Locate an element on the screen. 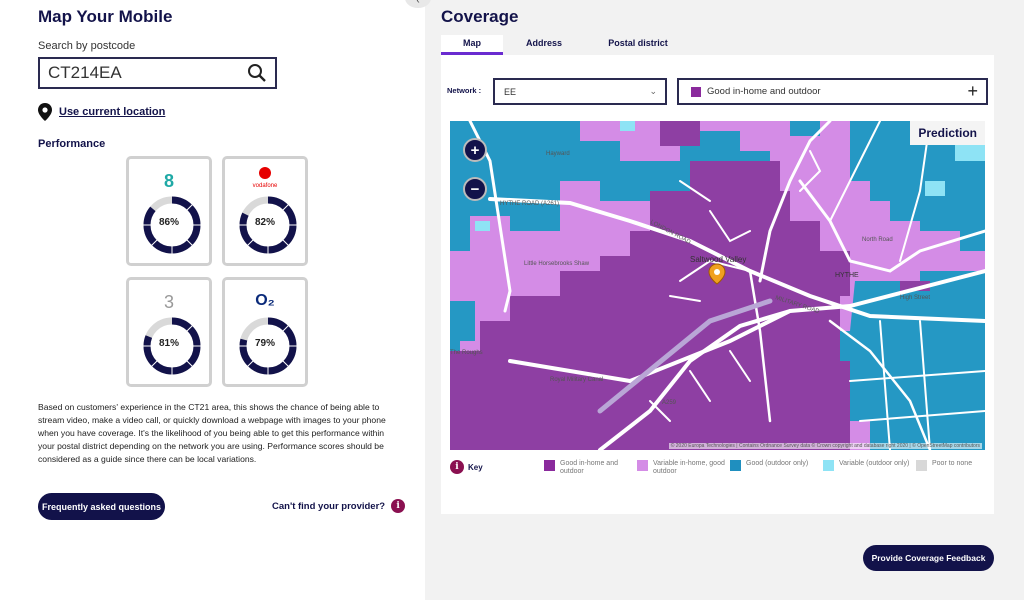  filter-swatch is located at coordinates (696, 91).